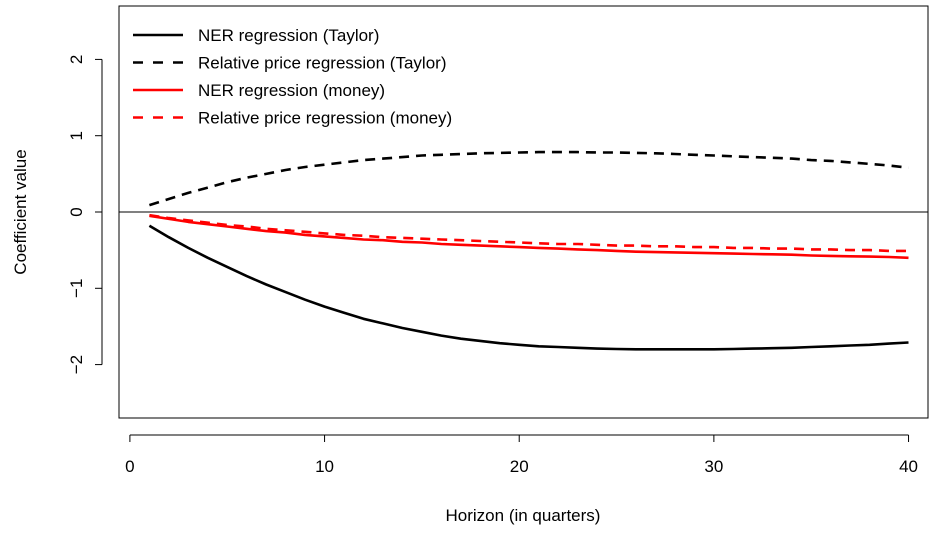 The height and width of the screenshot is (534, 929). Describe the element at coordinates (288, 35) in the screenshot. I see `legend-label-1: NER regression (Taylor)` at that location.